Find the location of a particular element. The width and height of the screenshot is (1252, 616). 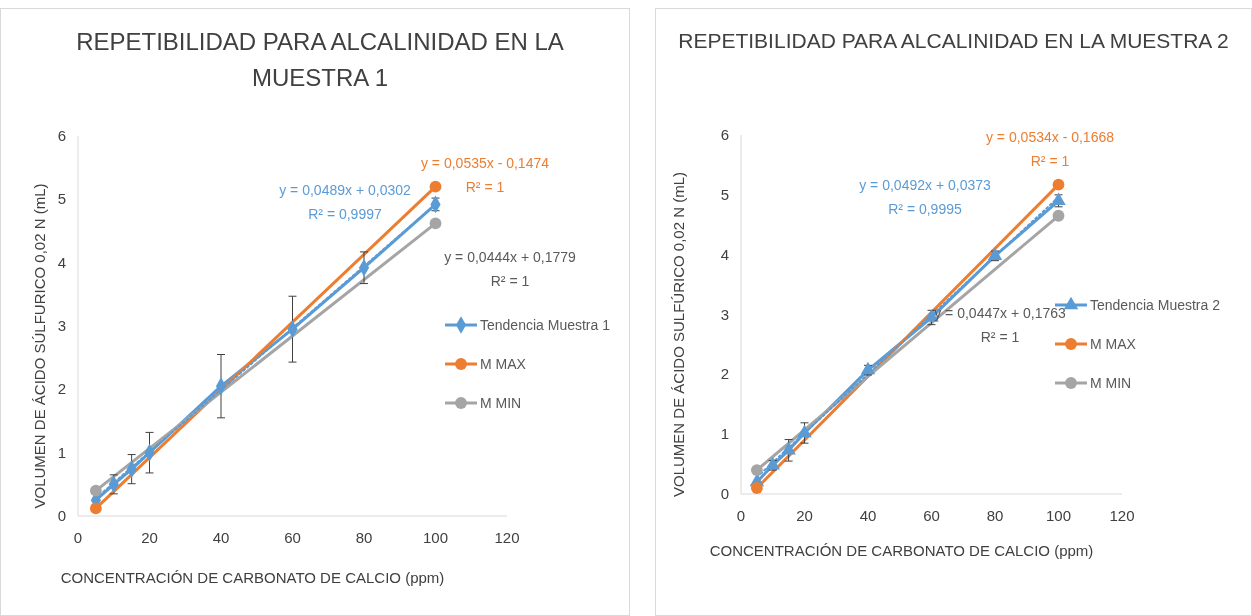

annotation: y = 0,0535x - 0,1474 R² = 1 is located at coordinates (485, 175).